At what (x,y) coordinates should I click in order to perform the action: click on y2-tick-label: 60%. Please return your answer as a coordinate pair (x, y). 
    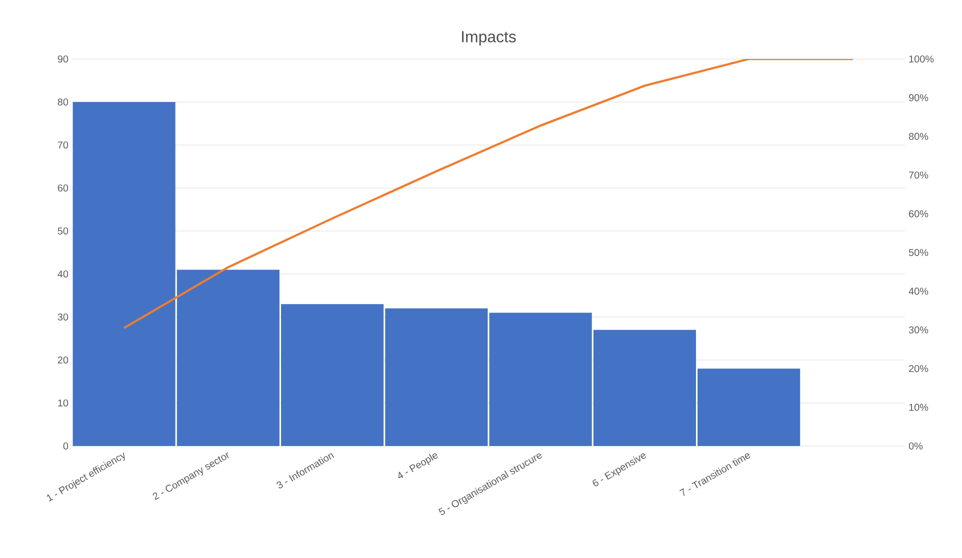
    Looking at the image, I should click on (918, 214).